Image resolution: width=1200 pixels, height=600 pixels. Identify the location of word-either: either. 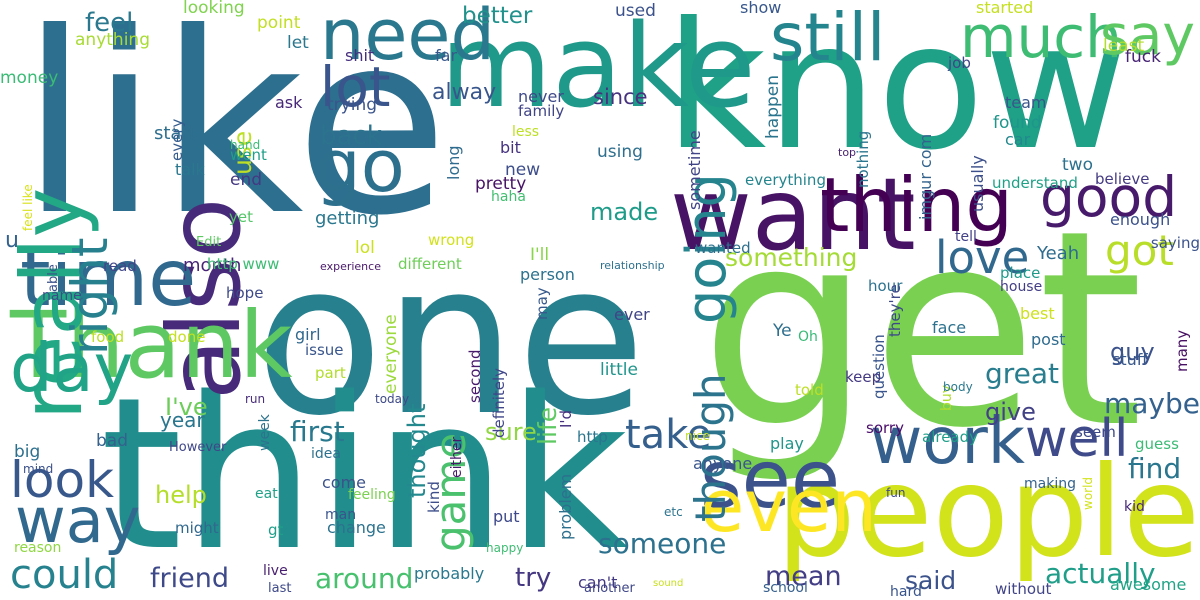
(457, 457).